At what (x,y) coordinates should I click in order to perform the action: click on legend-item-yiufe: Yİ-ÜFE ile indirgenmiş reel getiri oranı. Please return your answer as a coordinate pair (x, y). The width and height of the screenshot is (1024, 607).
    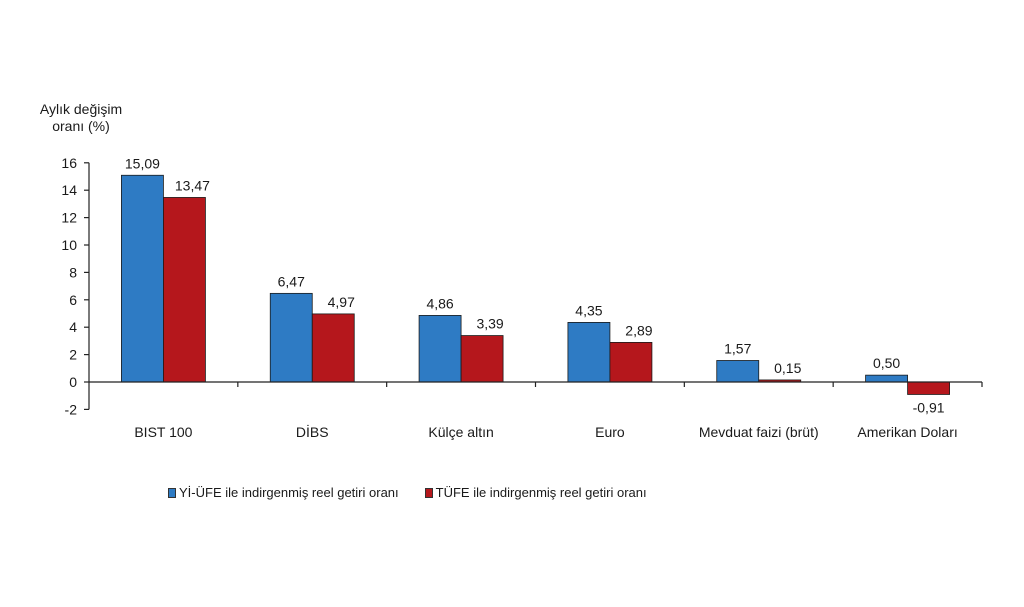
    Looking at the image, I should click on (283, 492).